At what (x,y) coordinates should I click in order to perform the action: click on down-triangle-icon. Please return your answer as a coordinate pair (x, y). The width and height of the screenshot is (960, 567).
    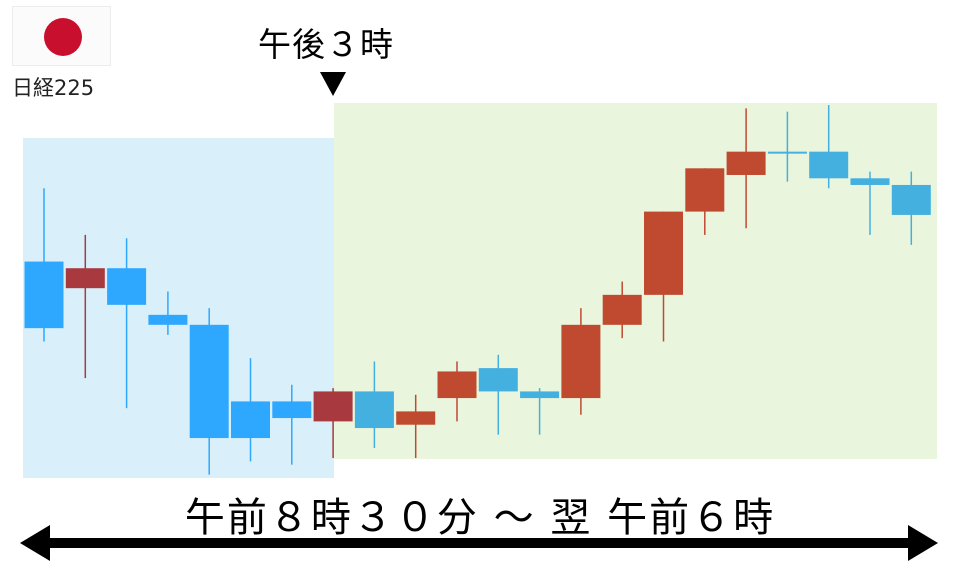
    Looking at the image, I should click on (333, 84).